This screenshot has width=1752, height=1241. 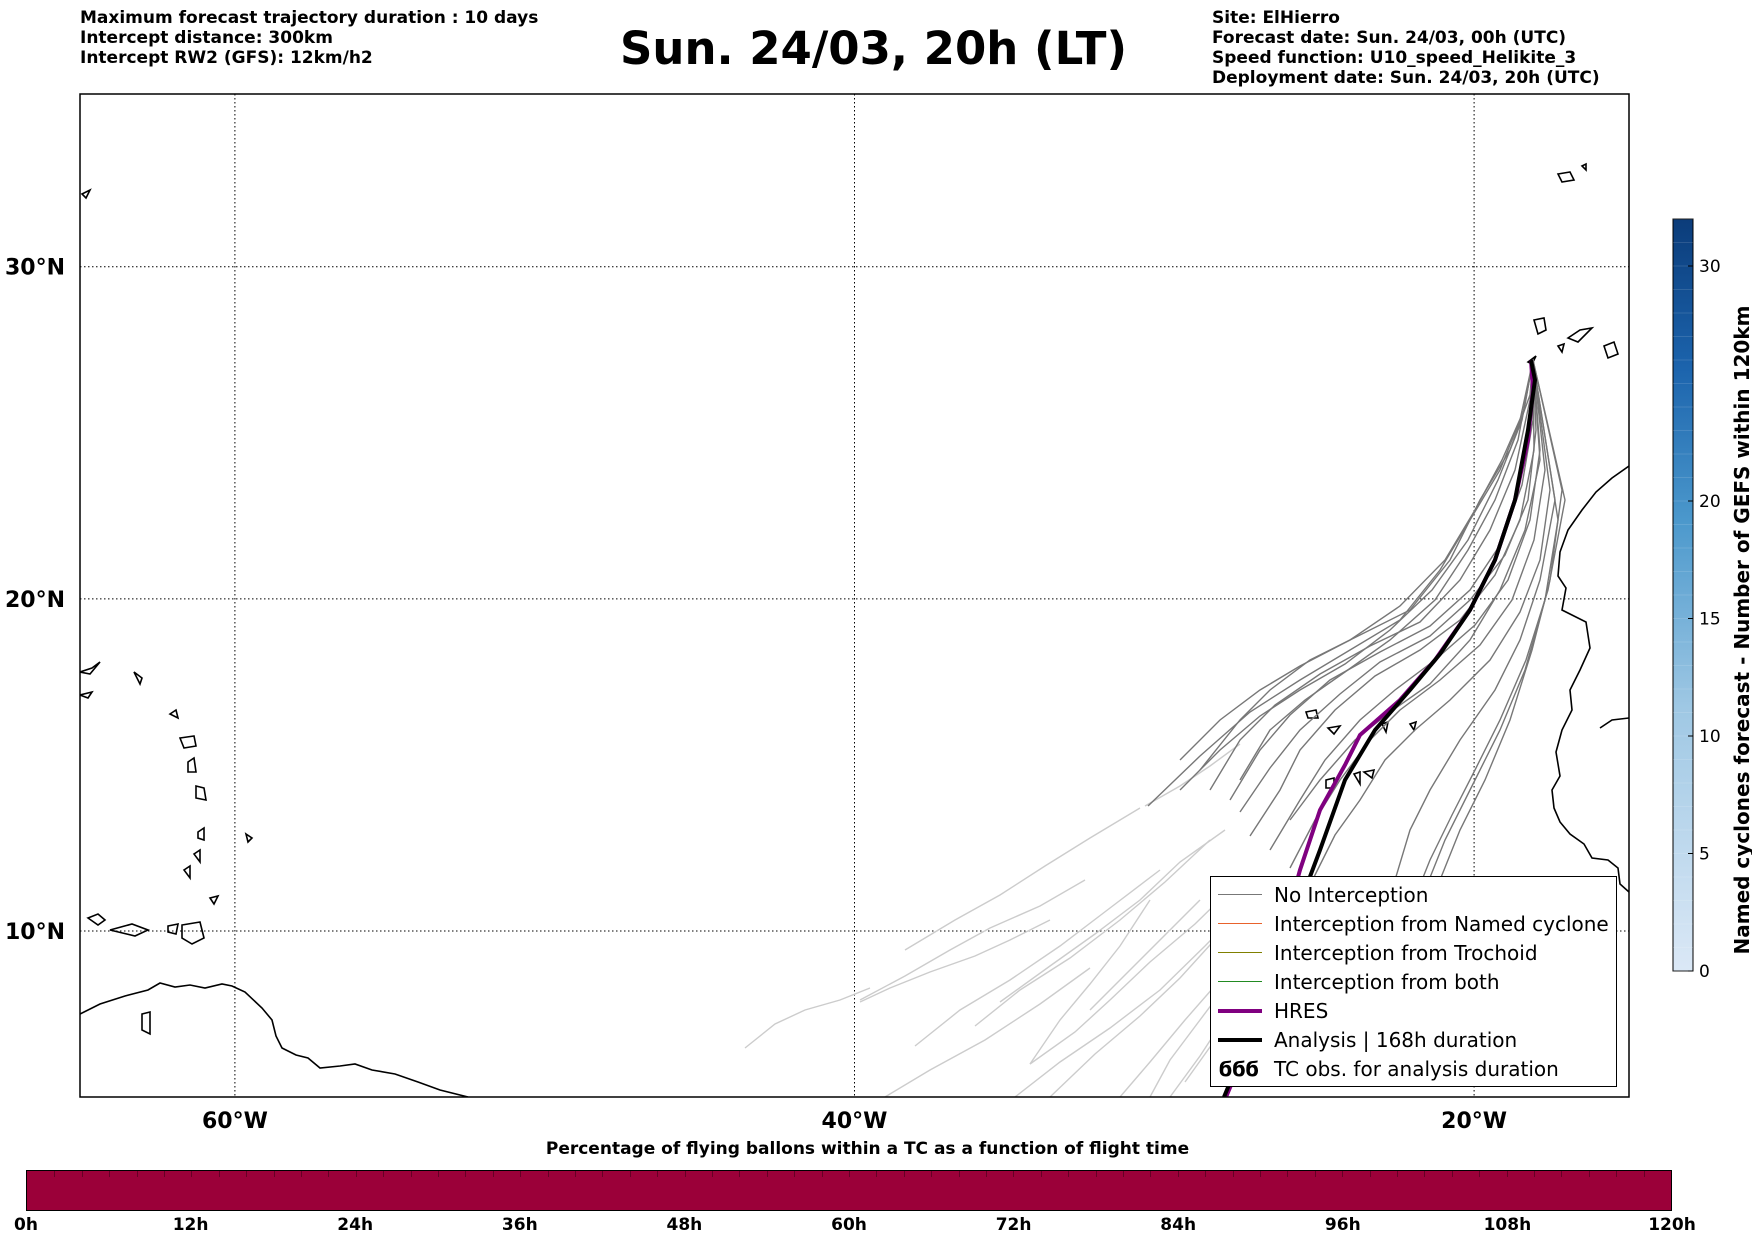 What do you see at coordinates (146, 1023) in the screenshot?
I see `coastline-islands-f` at bounding box center [146, 1023].